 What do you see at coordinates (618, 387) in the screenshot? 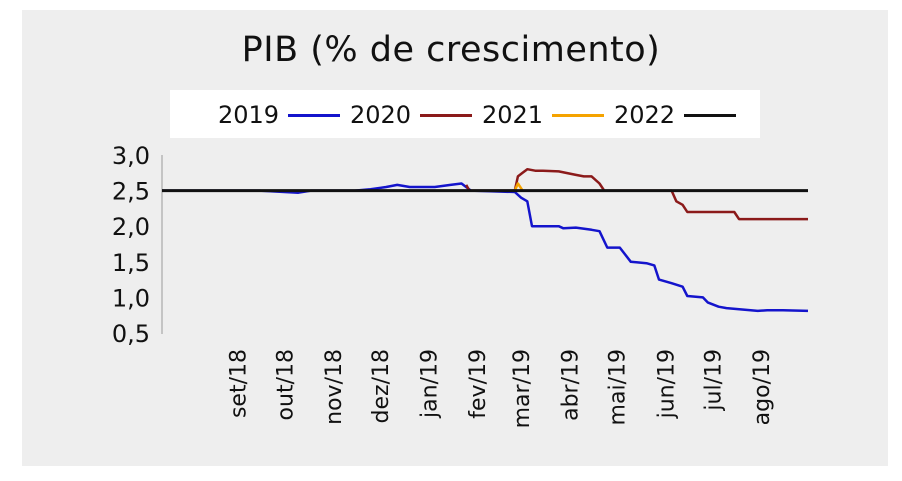
I see `x-tick-label: mai/19` at bounding box center [618, 387].